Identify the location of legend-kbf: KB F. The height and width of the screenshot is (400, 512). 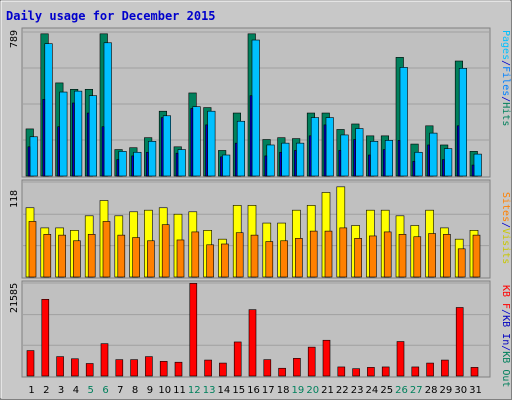
(505, 297).